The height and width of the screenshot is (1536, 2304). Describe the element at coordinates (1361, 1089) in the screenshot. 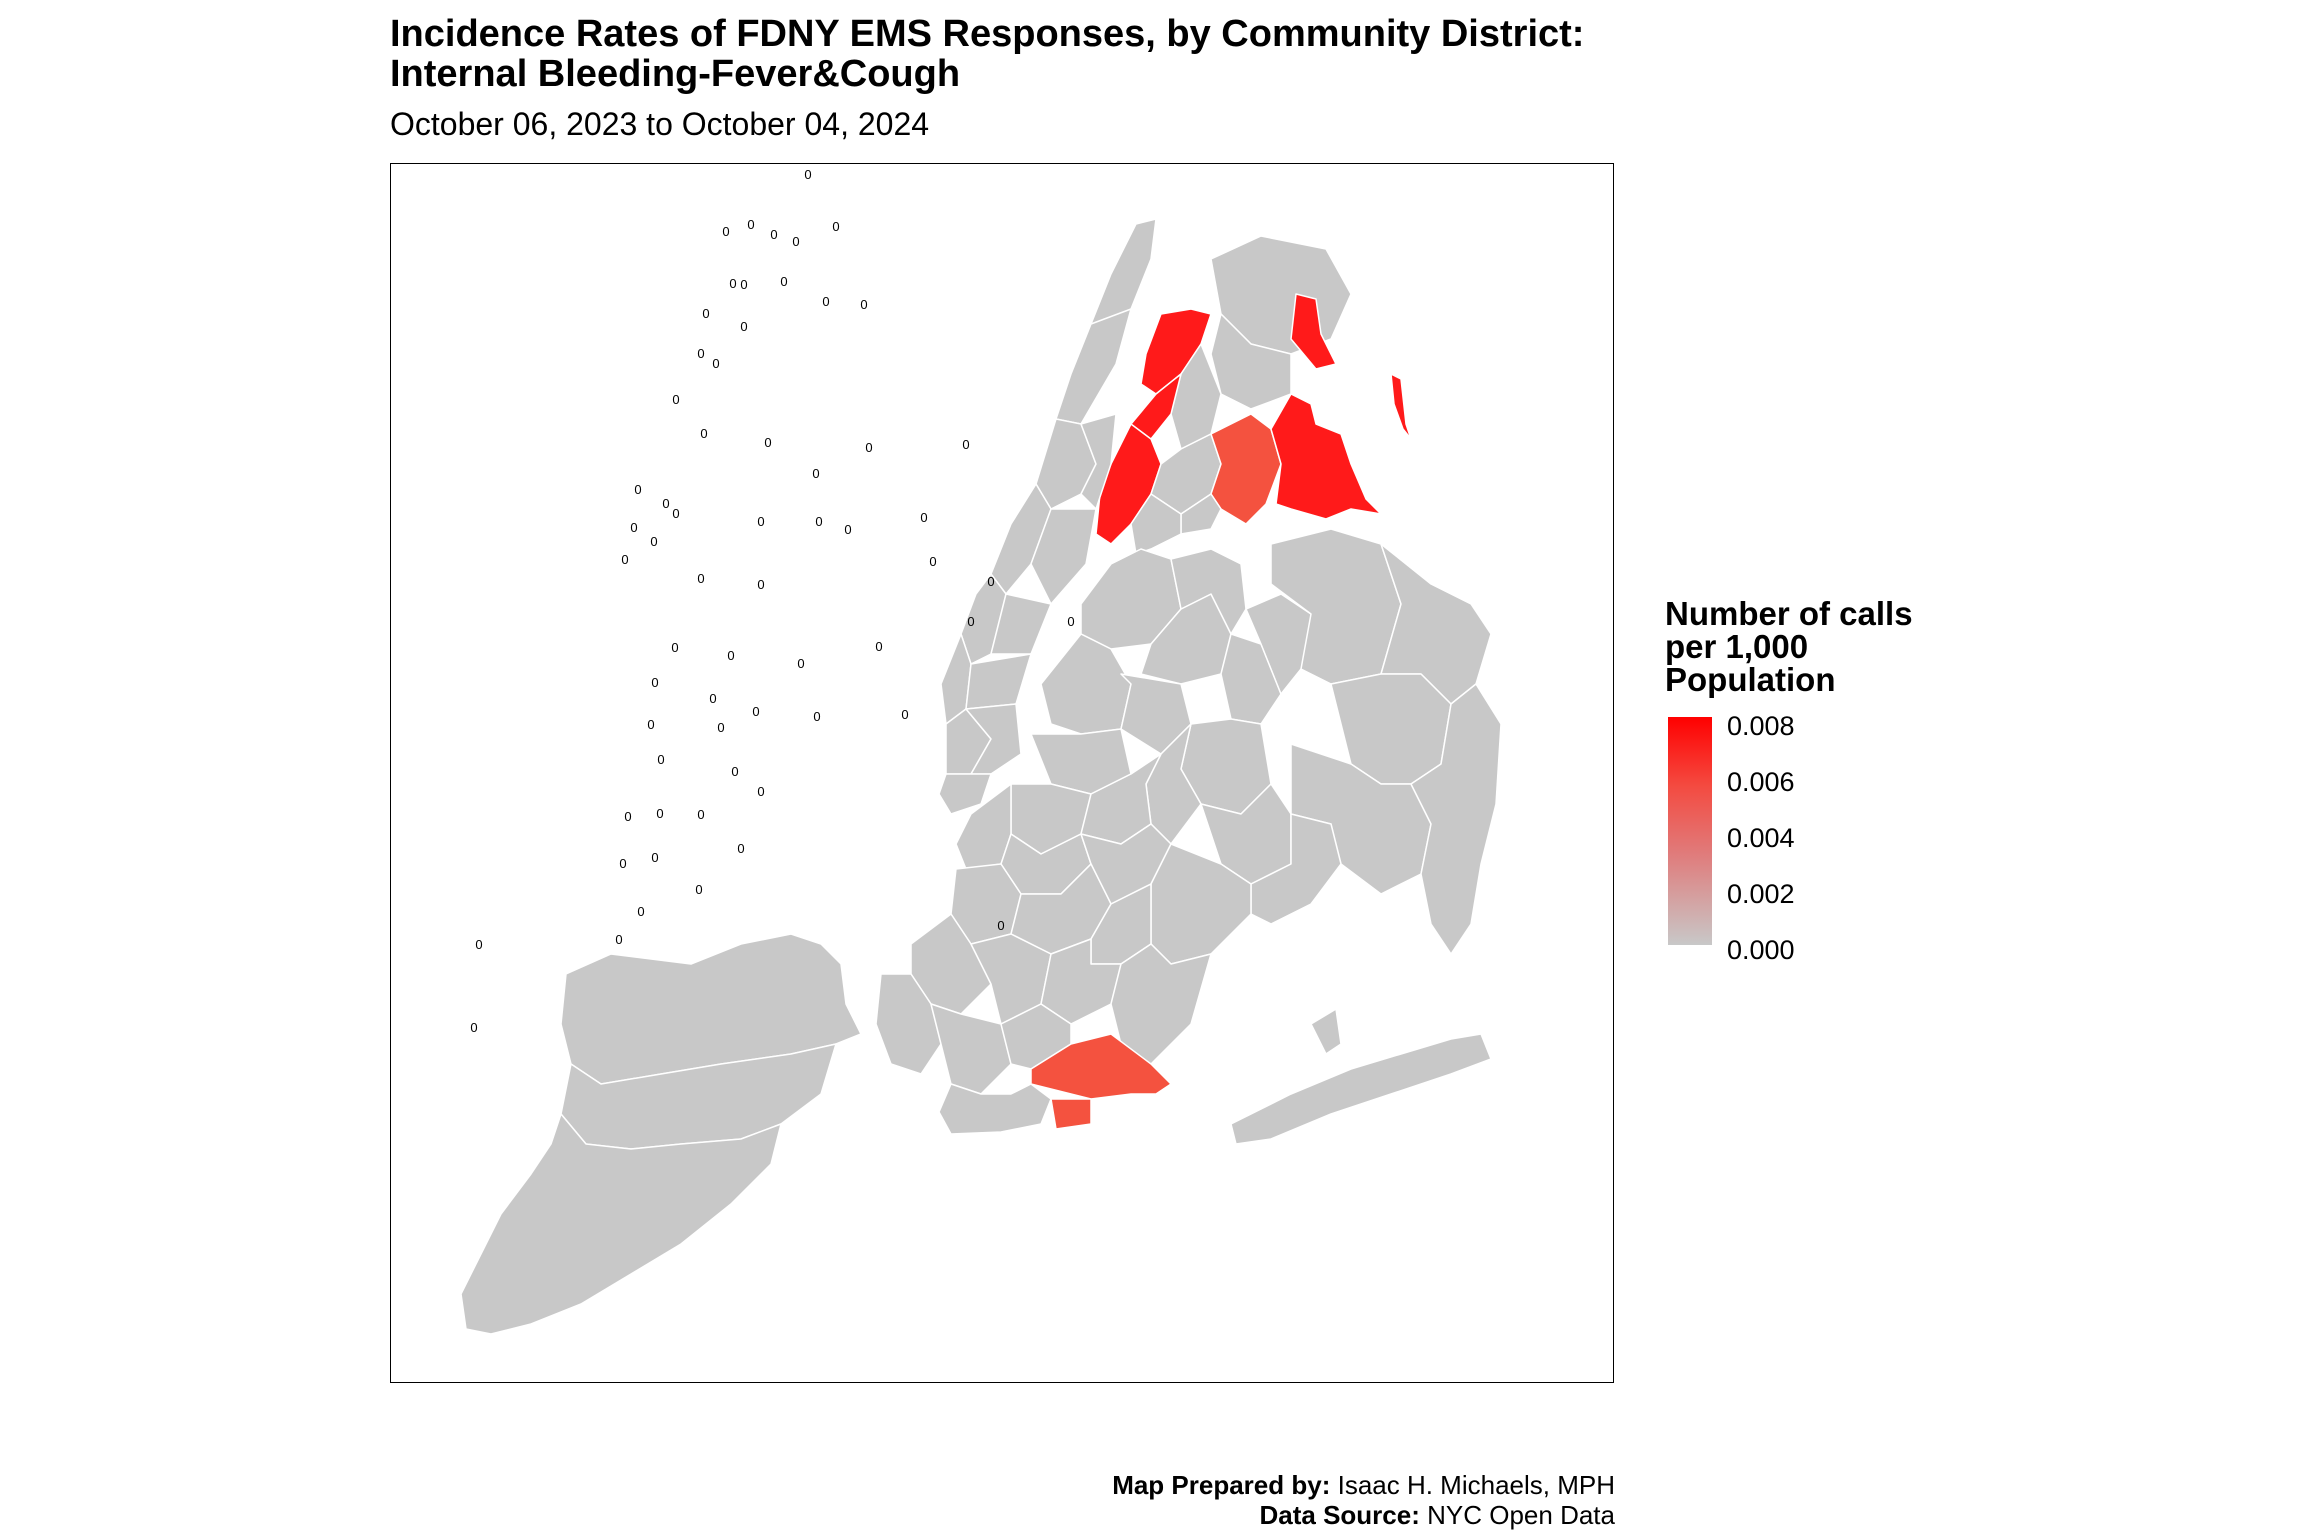

I see `district-rockaways` at that location.